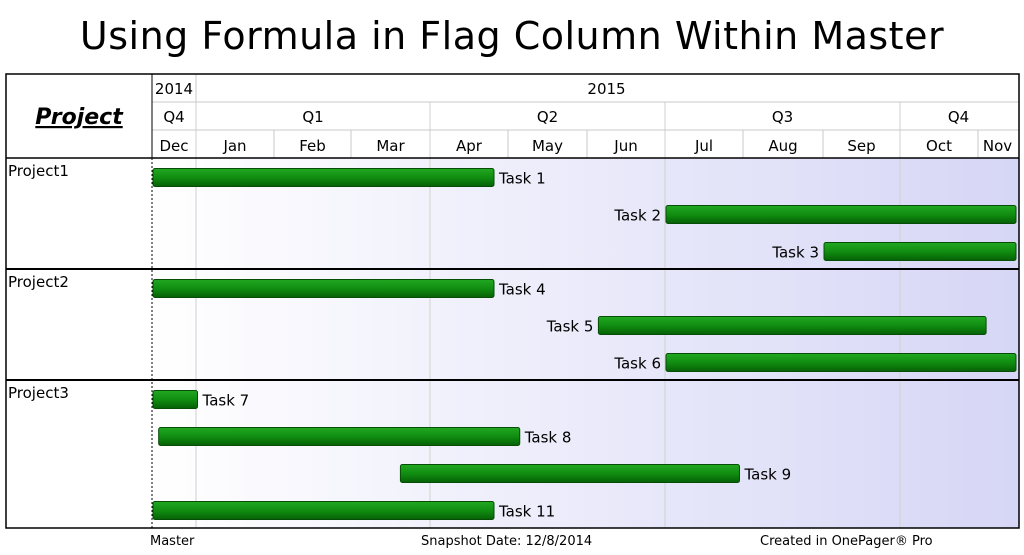  Describe the element at coordinates (606, 89) in the screenshot. I see `year-label: 2015` at that location.